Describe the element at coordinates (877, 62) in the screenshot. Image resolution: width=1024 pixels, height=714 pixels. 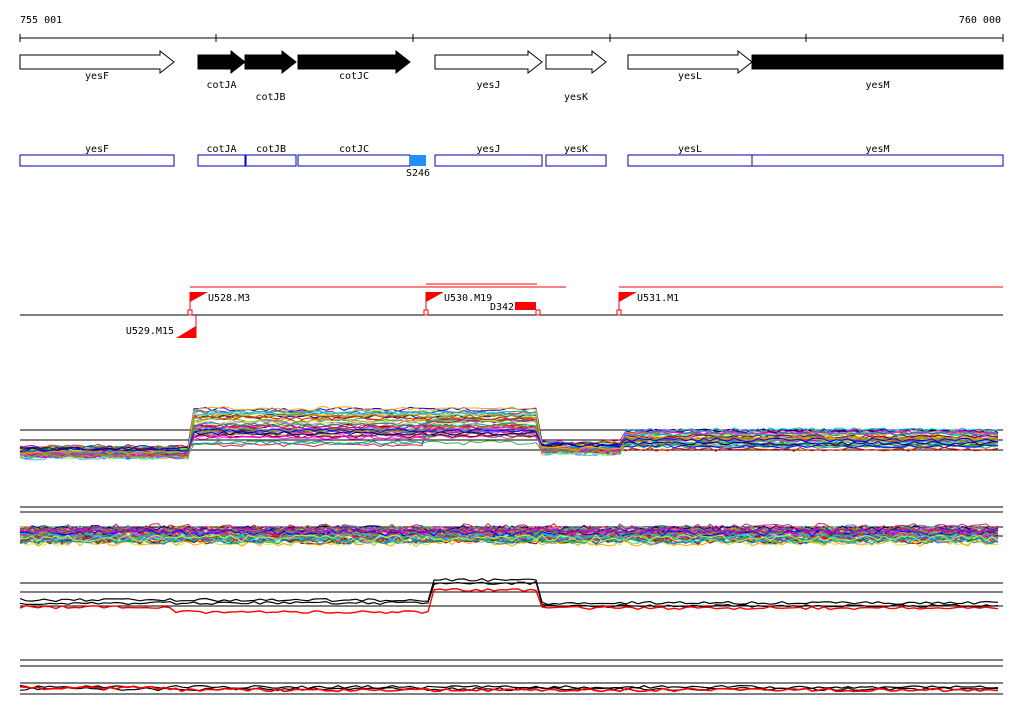
I see `gene-arrow-yesm` at that location.